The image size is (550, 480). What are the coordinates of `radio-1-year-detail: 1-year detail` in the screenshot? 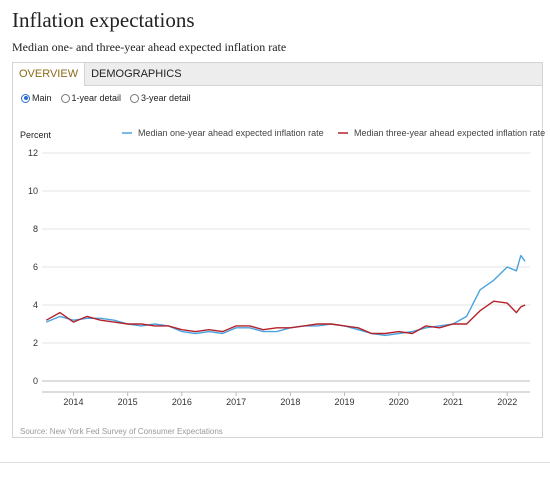 It's located at (91, 98).